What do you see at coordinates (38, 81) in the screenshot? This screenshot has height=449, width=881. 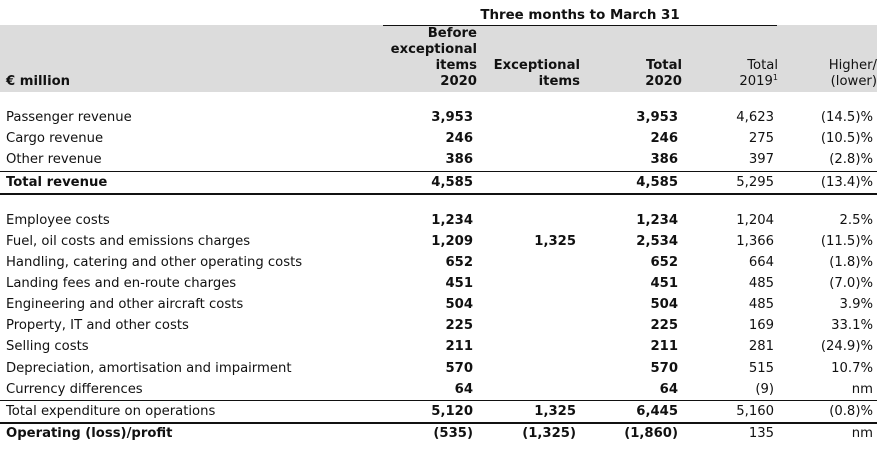 I see `unit-label: € million` at bounding box center [38, 81].